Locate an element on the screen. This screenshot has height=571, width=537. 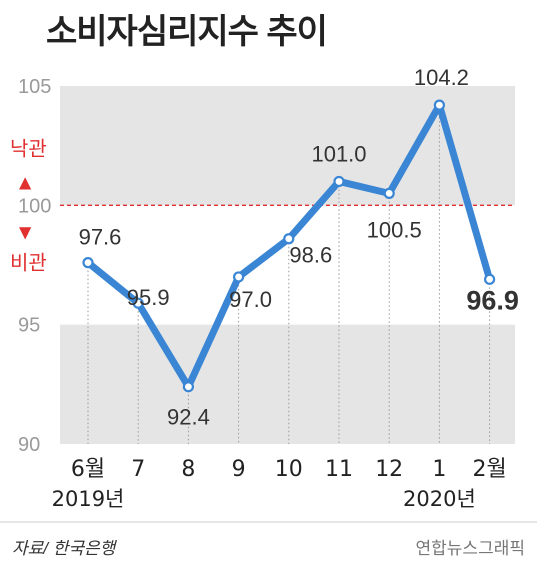
x-tick-label-0: 6월 is located at coordinates (88, 469).